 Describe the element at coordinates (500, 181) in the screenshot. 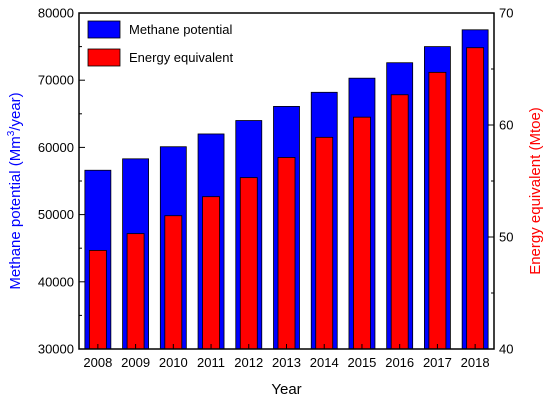

I see `right-axis-ticks: 40 50 60 70` at that location.